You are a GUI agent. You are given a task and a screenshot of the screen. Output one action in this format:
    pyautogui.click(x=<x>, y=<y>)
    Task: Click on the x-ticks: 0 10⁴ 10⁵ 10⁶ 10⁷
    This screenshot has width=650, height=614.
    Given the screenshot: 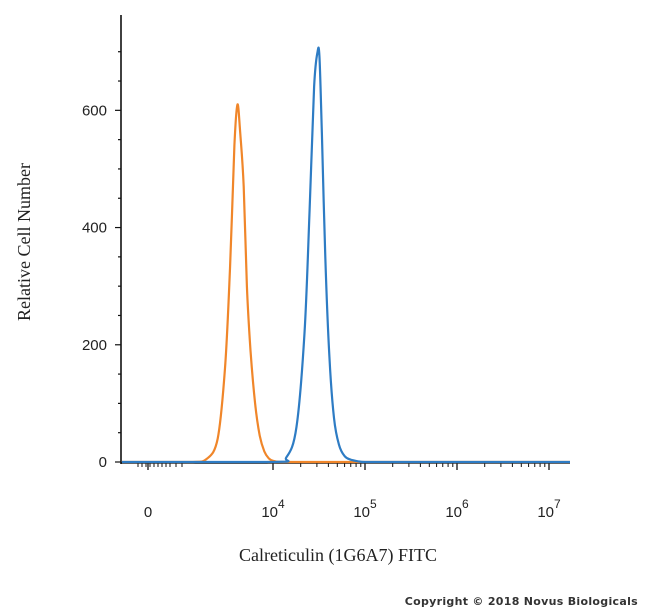 What is the action you would take?
    pyautogui.click(x=349, y=492)
    